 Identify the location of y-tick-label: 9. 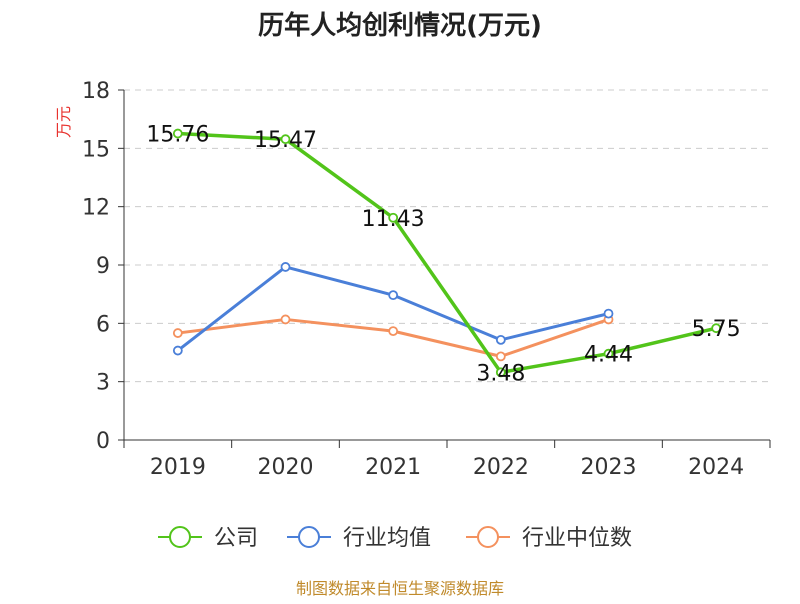
(103, 266).